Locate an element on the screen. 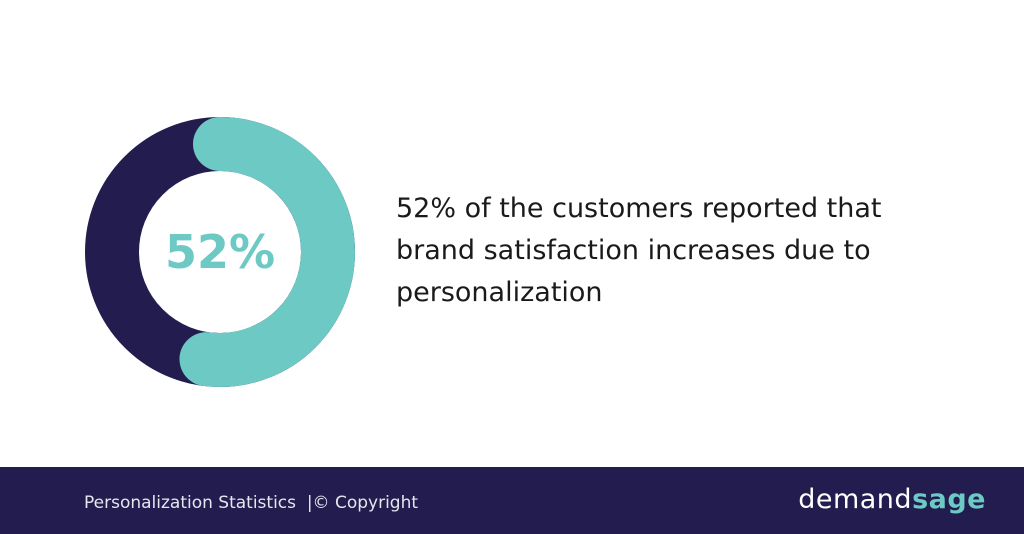 The image size is (1024, 534). value-label: 52% is located at coordinates (220, 252).